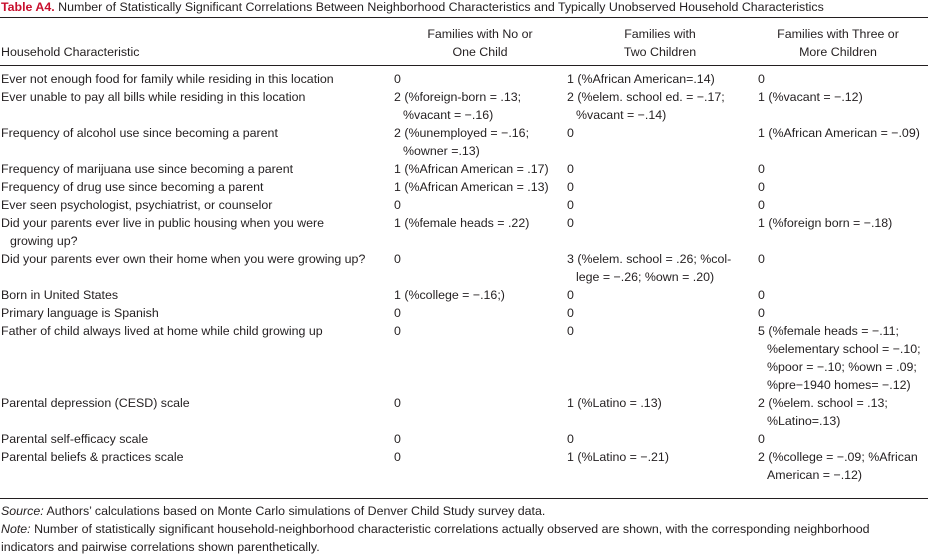  Describe the element at coordinates (197, 439) in the screenshot. I see `row-label: Parental self-efficacy scale` at that location.